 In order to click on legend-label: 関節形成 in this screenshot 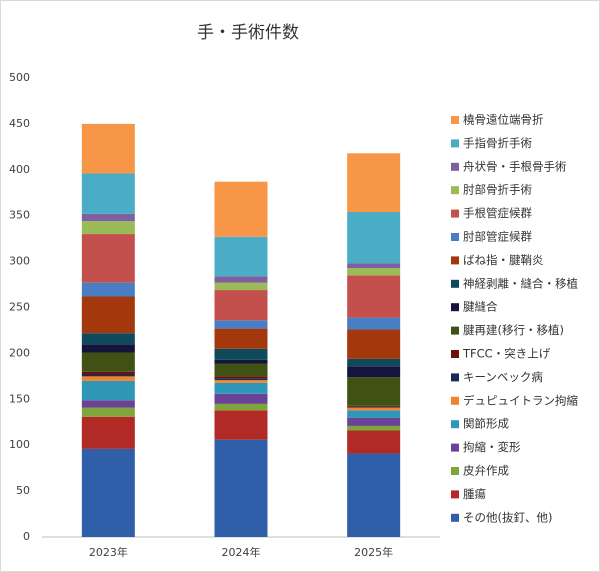, I will do `click(486, 424)`.